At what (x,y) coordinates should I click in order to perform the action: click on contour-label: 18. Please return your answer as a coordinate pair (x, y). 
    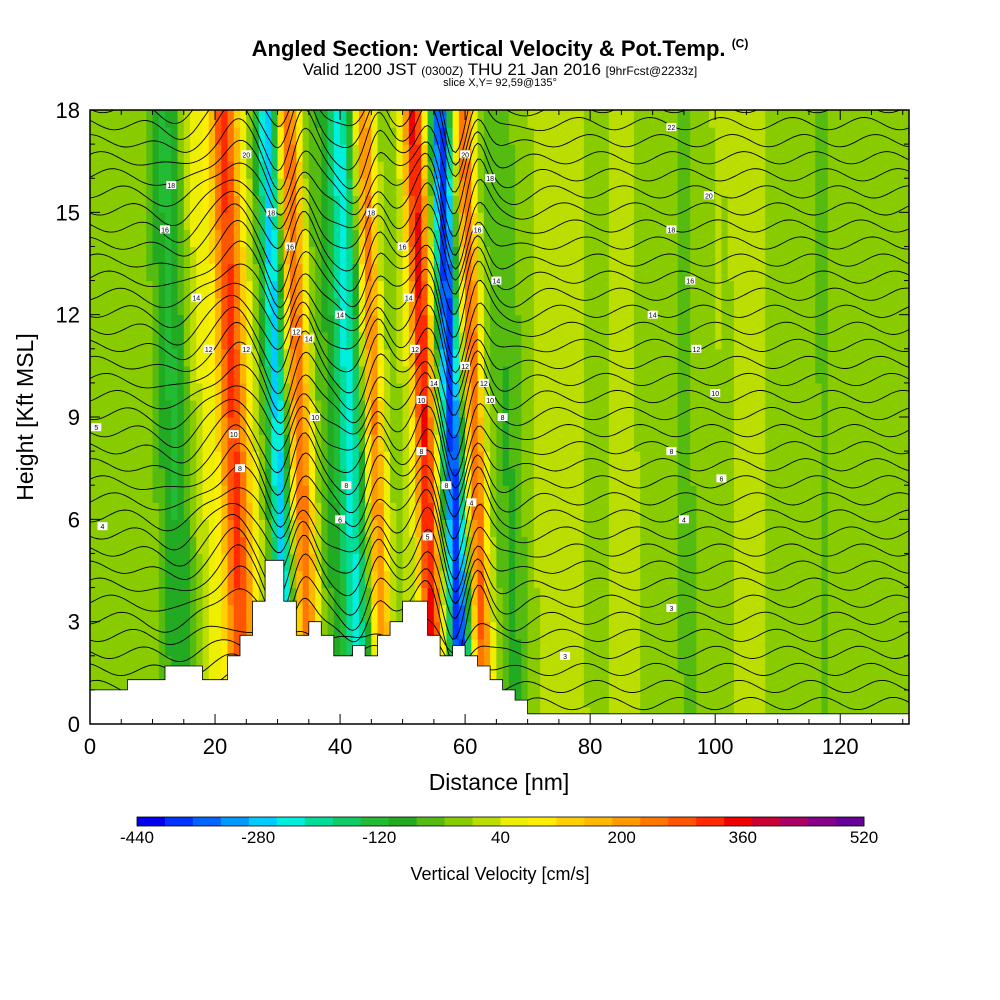
    Looking at the image, I should click on (171, 186).